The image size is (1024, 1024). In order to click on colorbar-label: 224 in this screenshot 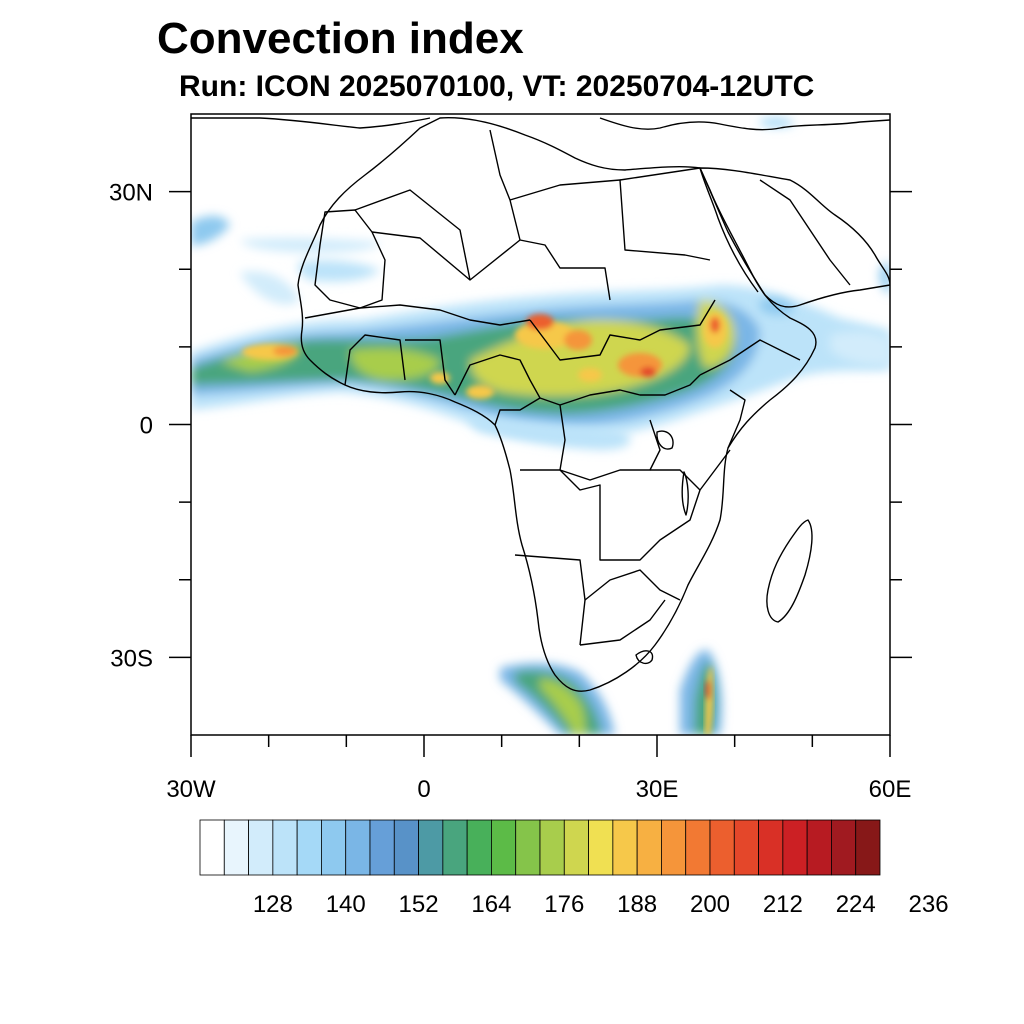, I will do `click(856, 904)`.